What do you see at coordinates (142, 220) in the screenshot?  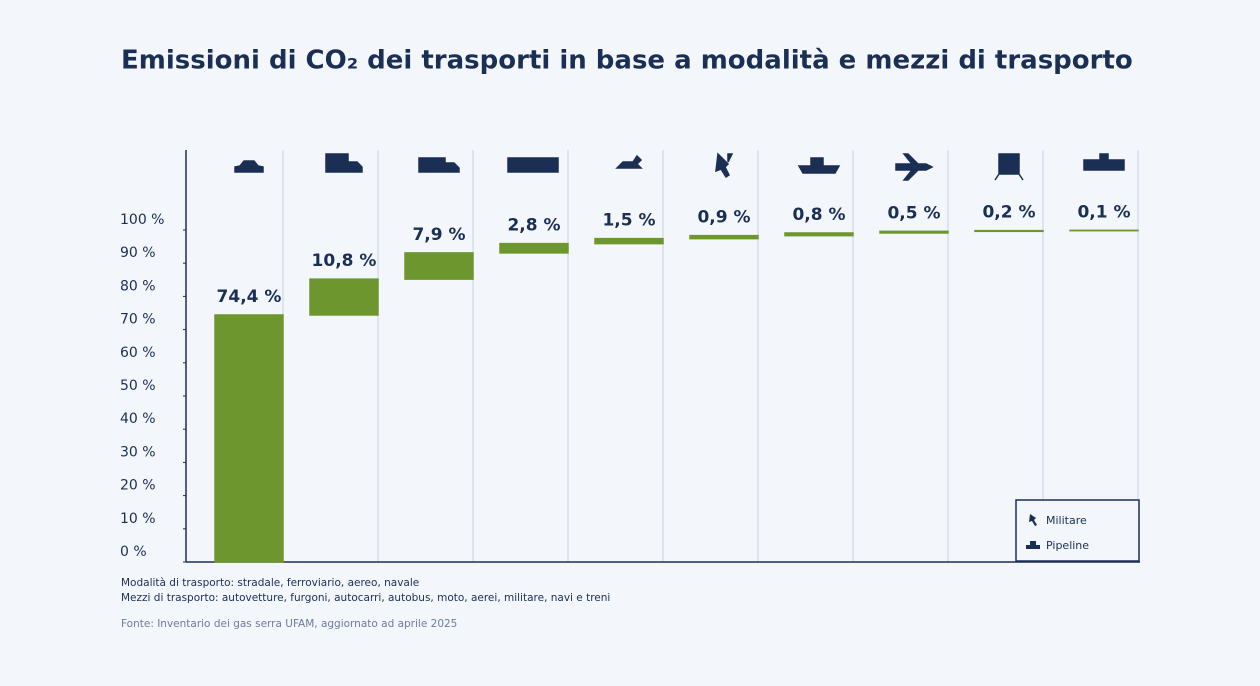 I see `y-tick-label: 100 %` at bounding box center [142, 220].